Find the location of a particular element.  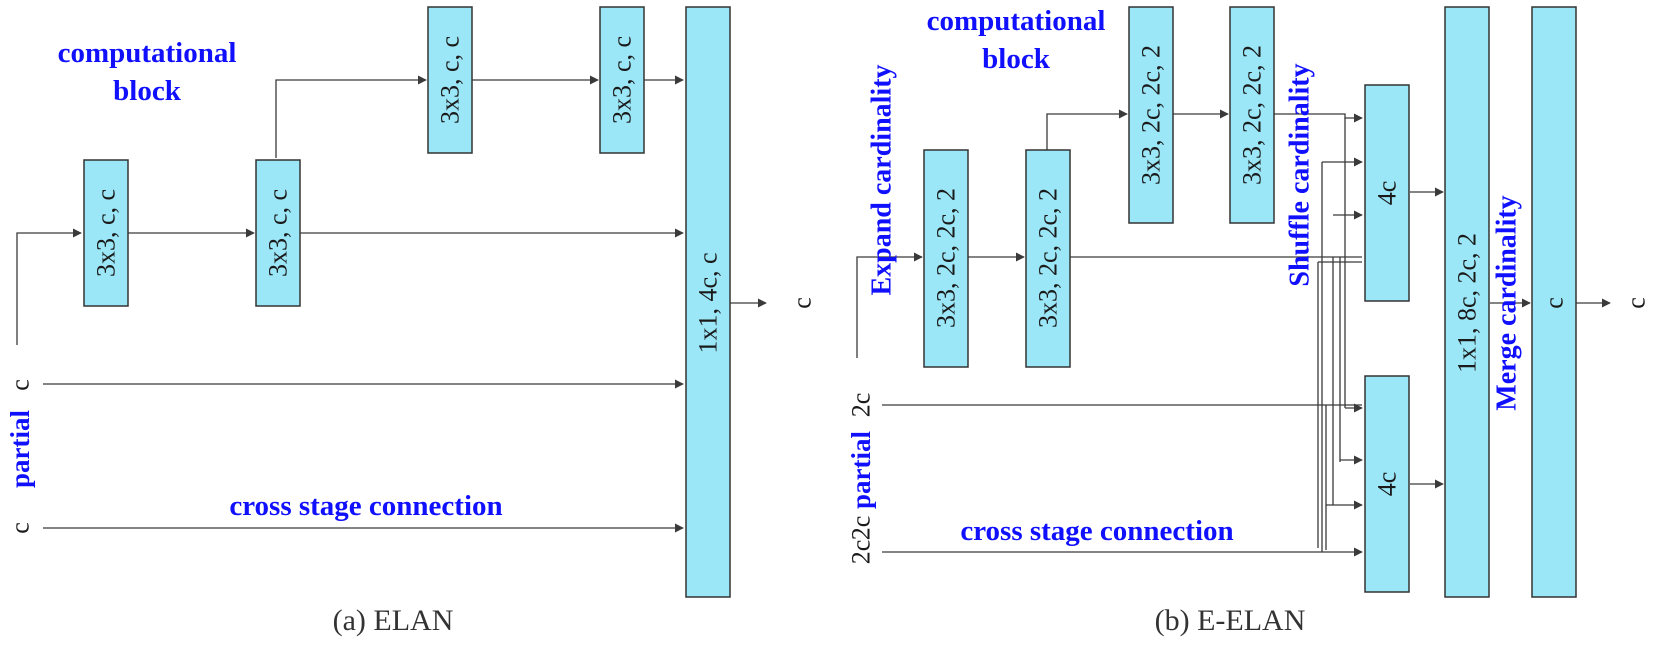

eelan-block-3: 3x3, 2c, 2c, 2 is located at coordinates (1151, 115).